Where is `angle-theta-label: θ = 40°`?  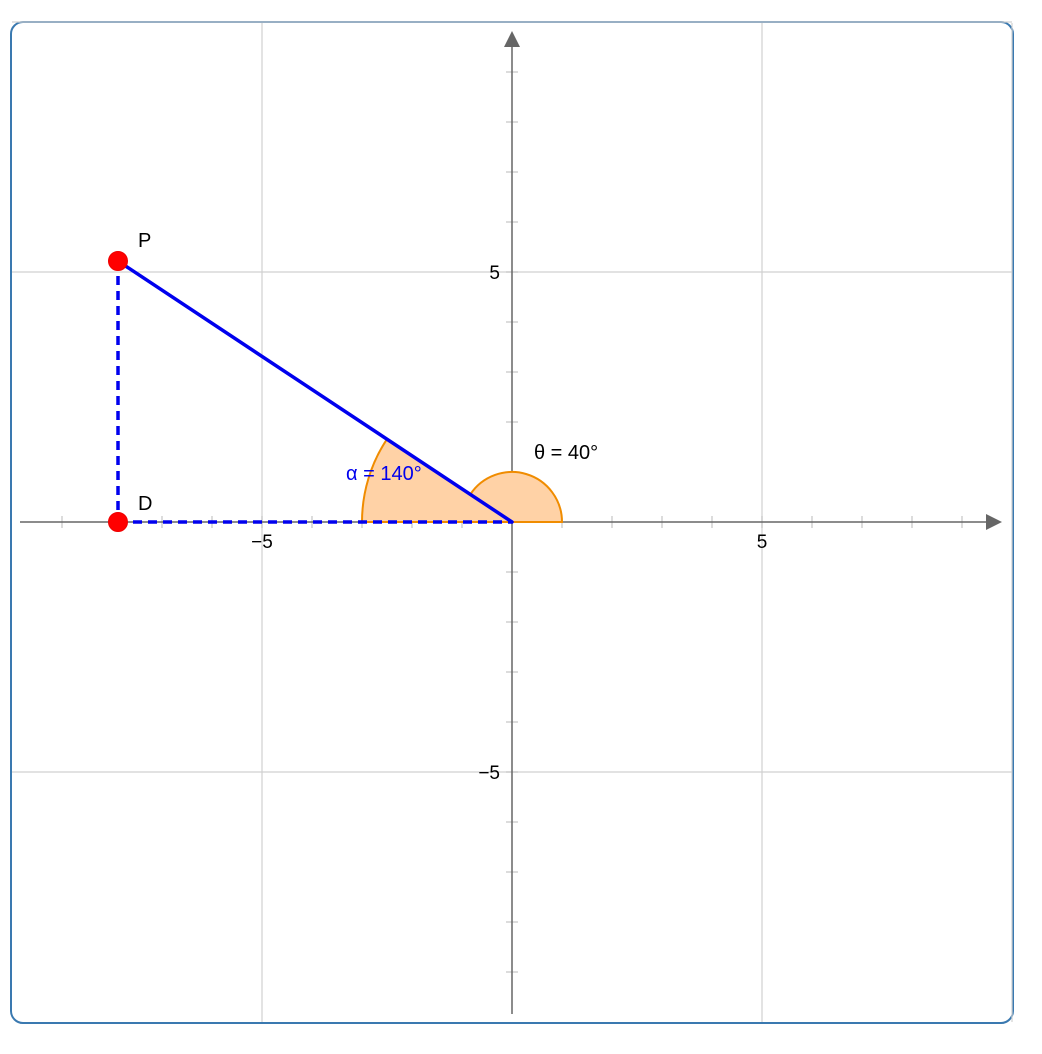 angle-theta-label: θ = 40° is located at coordinates (566, 453).